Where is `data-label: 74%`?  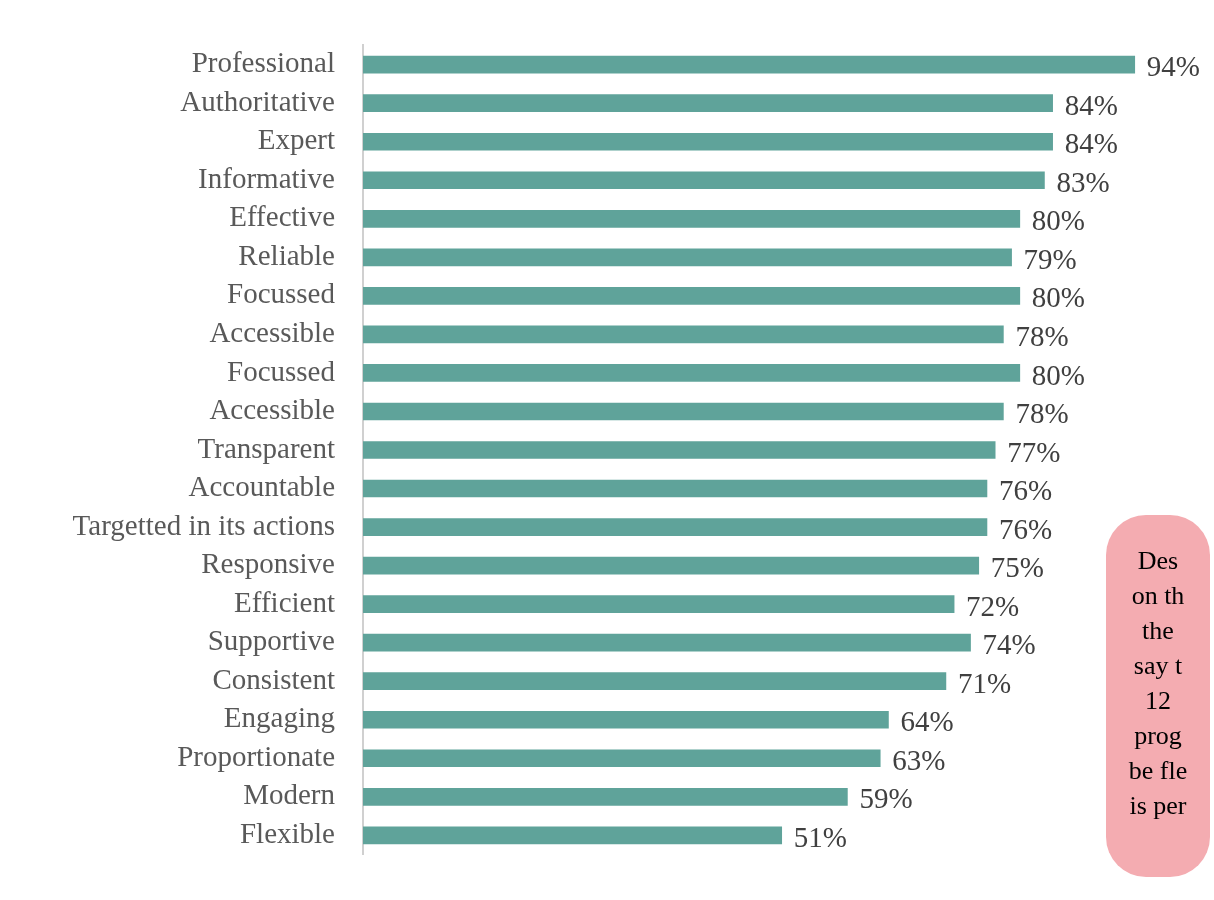
data-label: 74% is located at coordinates (1009, 644).